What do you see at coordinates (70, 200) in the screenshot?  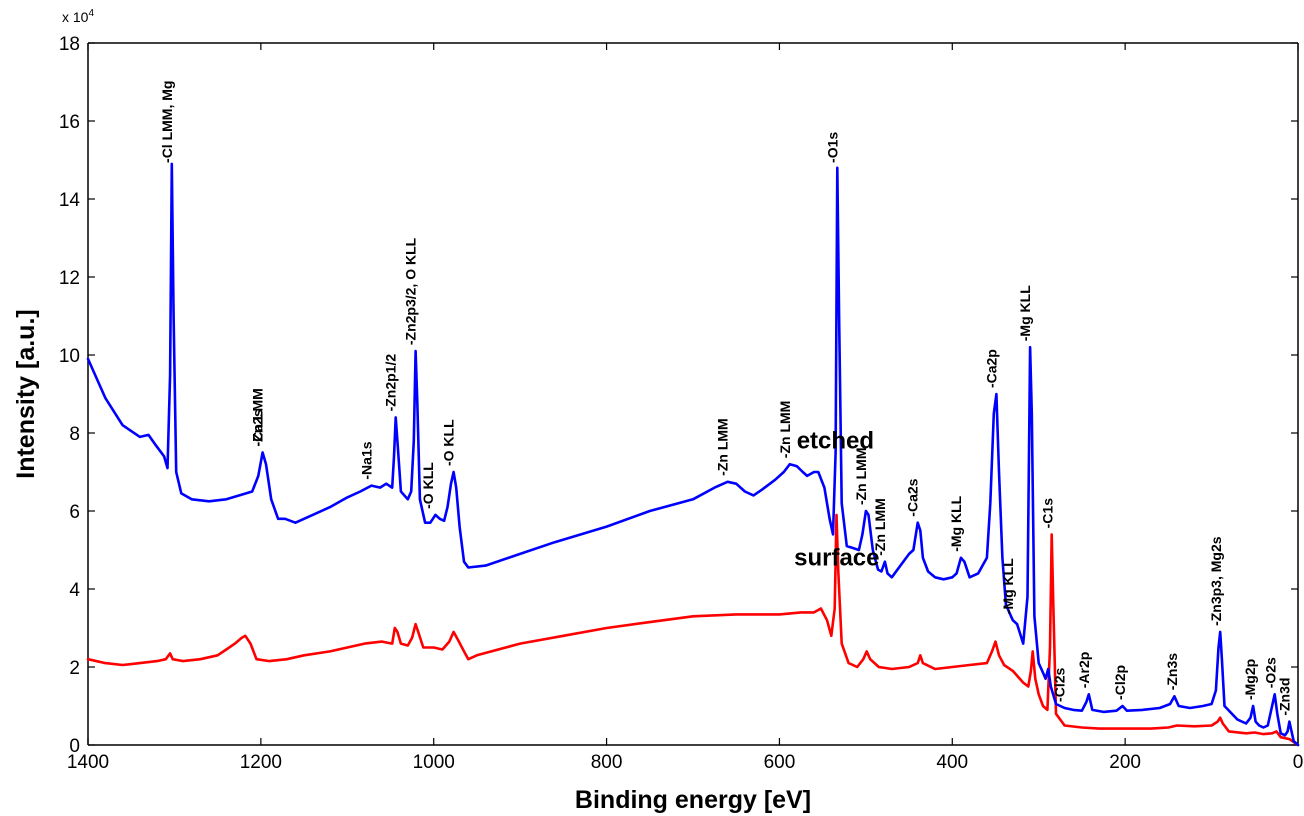 I see `y-tick-label: 14` at bounding box center [70, 200].